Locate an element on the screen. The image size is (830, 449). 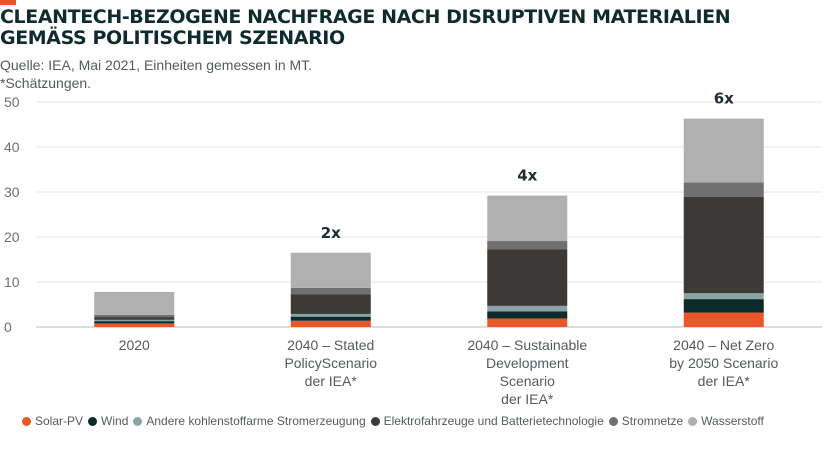
legend-item-5: Wasserstoff is located at coordinates (726, 421).